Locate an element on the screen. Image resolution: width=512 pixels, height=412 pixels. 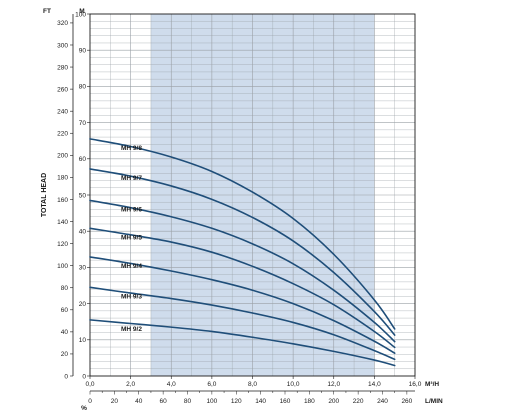
lmin-tick-label: 180 is located at coordinates (309, 401).